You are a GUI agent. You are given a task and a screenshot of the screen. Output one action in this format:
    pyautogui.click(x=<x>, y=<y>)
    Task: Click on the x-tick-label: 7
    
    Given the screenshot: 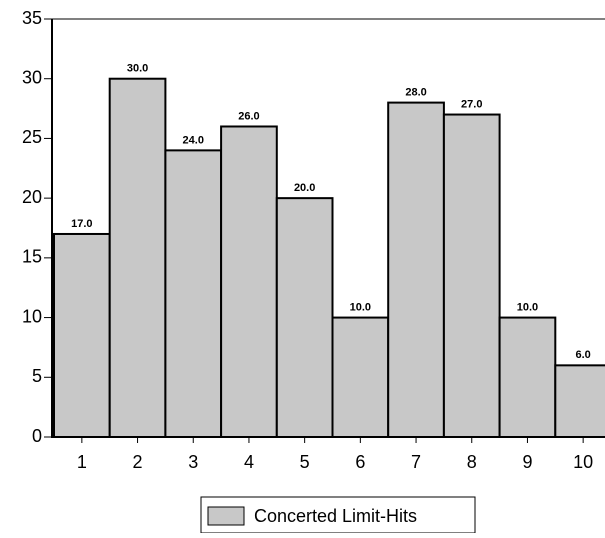 What is the action you would take?
    pyautogui.click(x=416, y=462)
    